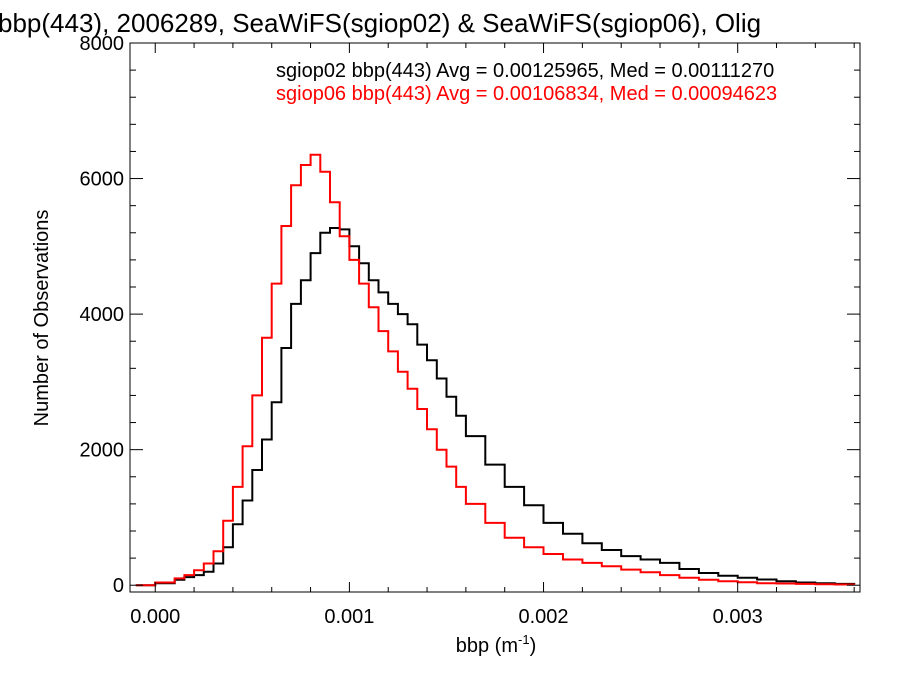  Describe the element at coordinates (102, 315) in the screenshot. I see `y-tick-label: 4000` at that location.